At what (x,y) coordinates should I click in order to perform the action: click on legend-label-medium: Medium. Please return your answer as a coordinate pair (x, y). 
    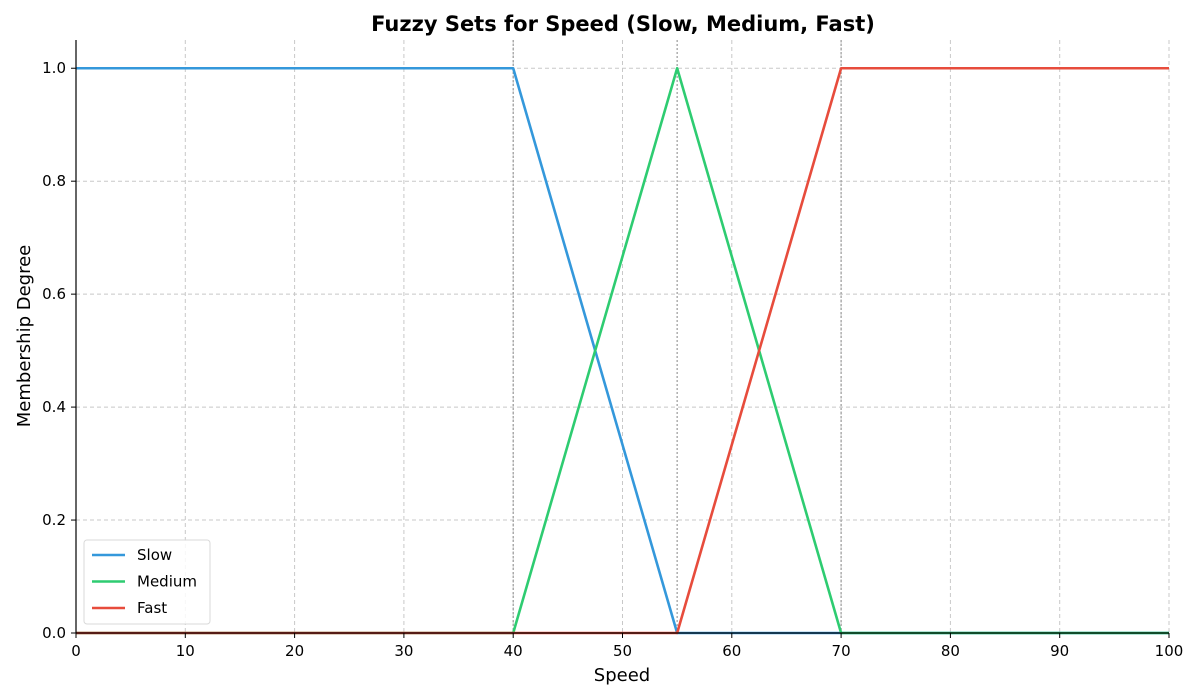
    Looking at the image, I should click on (167, 582).